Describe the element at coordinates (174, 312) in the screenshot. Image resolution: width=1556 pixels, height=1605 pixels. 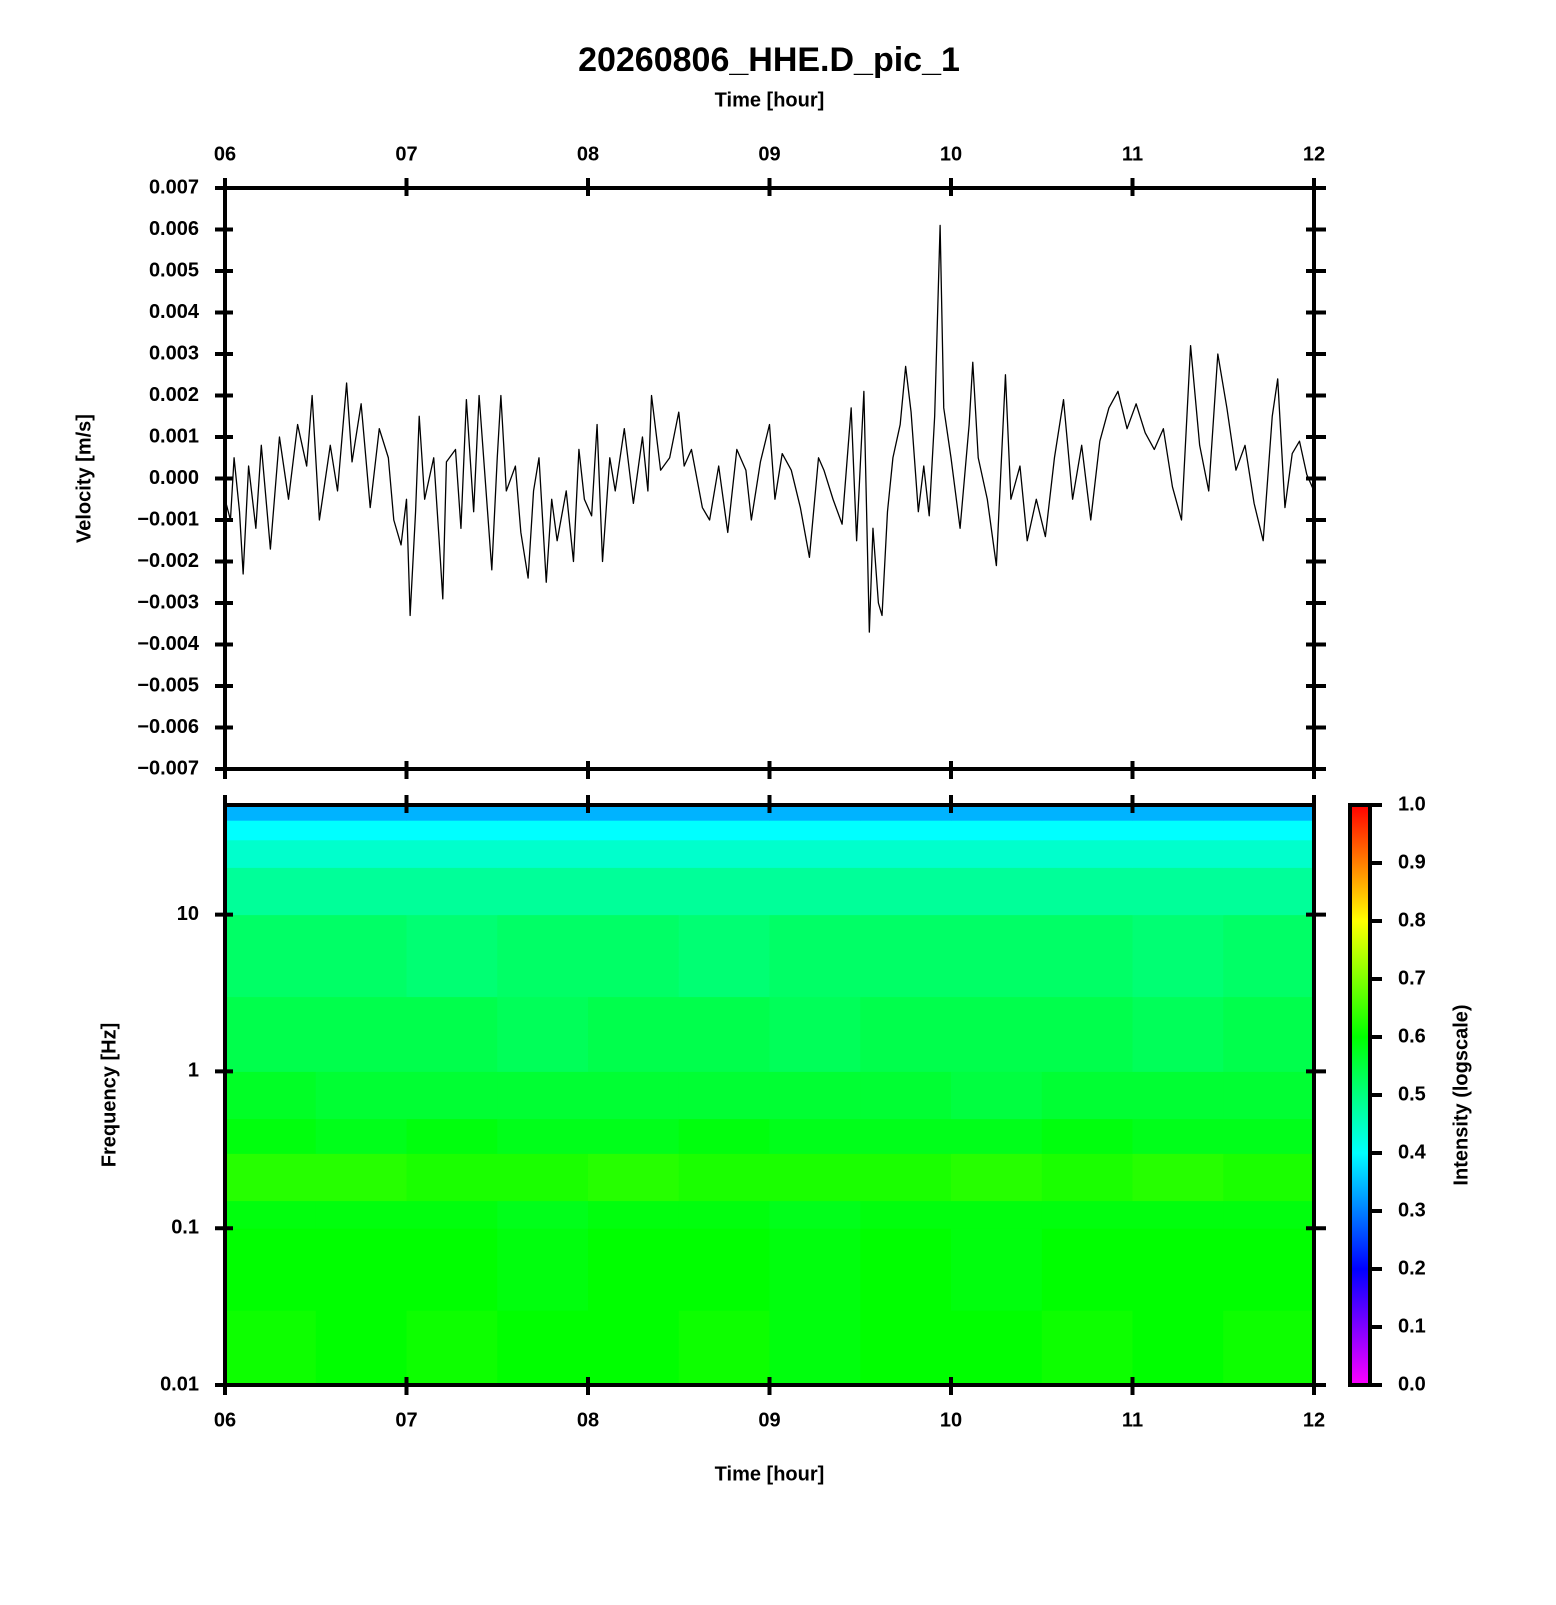
I see `y-tick-label: 0.004` at that location.